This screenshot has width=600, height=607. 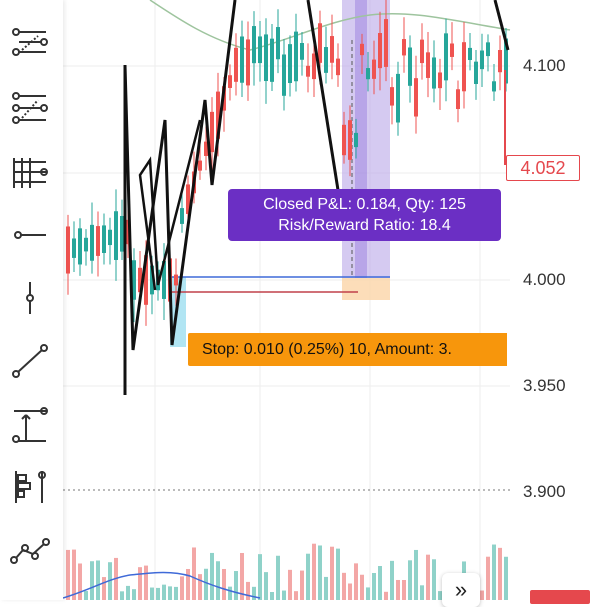 What do you see at coordinates (544, 279) in the screenshot?
I see `price-label-4000: 4.000` at bounding box center [544, 279].